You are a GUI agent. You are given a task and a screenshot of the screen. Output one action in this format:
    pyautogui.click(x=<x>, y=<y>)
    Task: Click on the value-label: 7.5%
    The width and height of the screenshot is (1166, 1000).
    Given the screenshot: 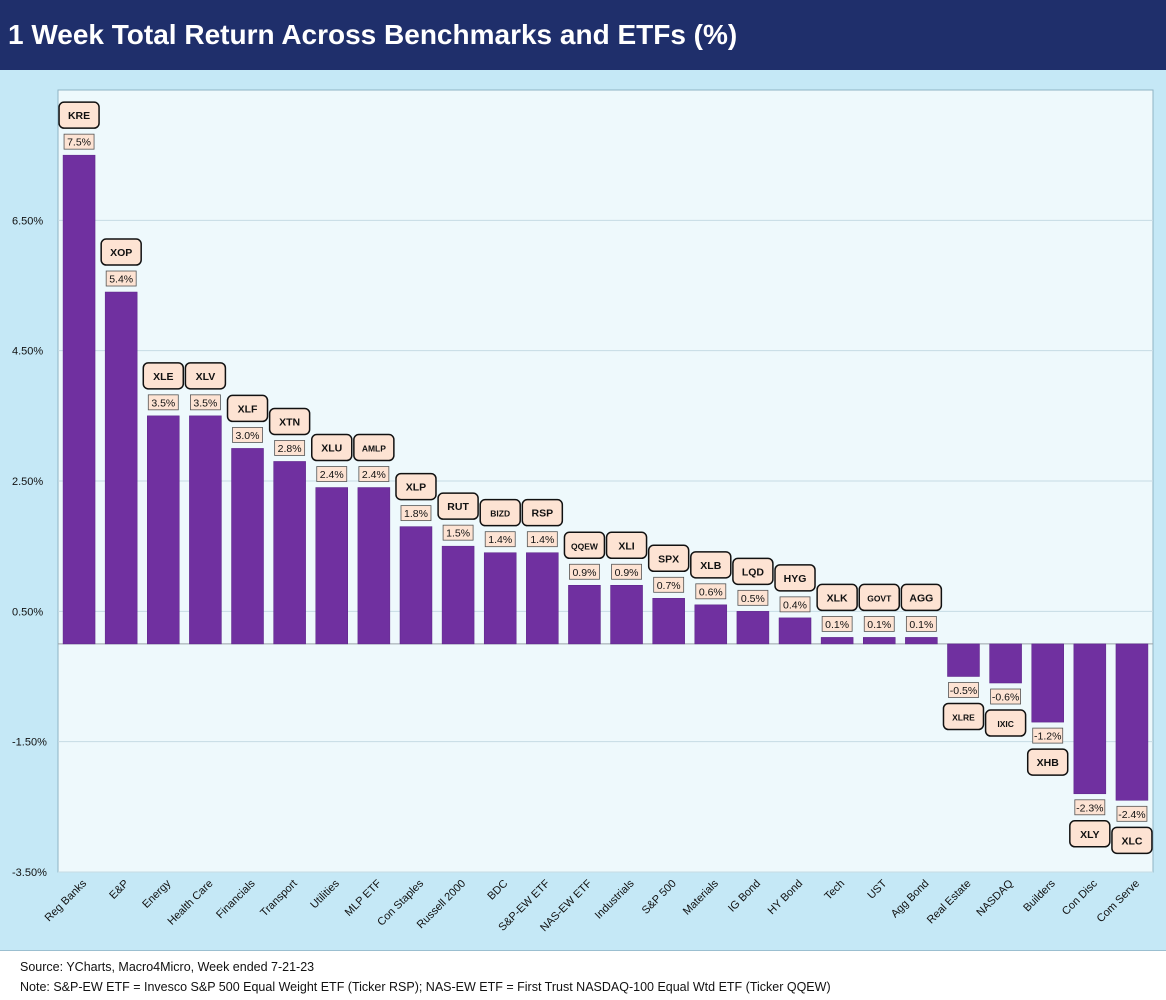 What is the action you would take?
    pyautogui.click(x=79, y=143)
    